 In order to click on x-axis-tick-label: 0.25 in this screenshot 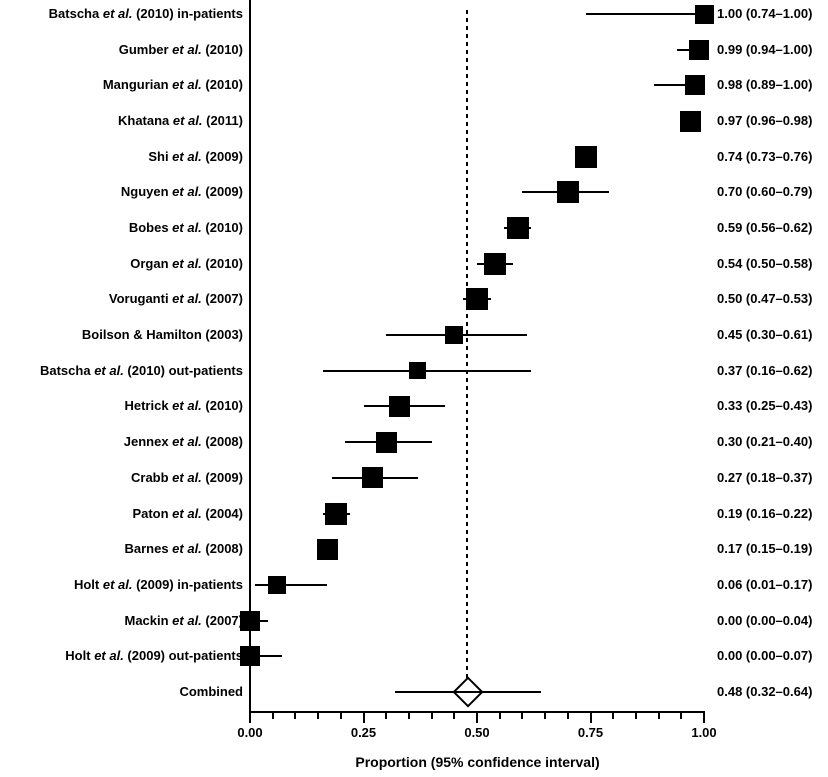, I will do `click(363, 732)`.